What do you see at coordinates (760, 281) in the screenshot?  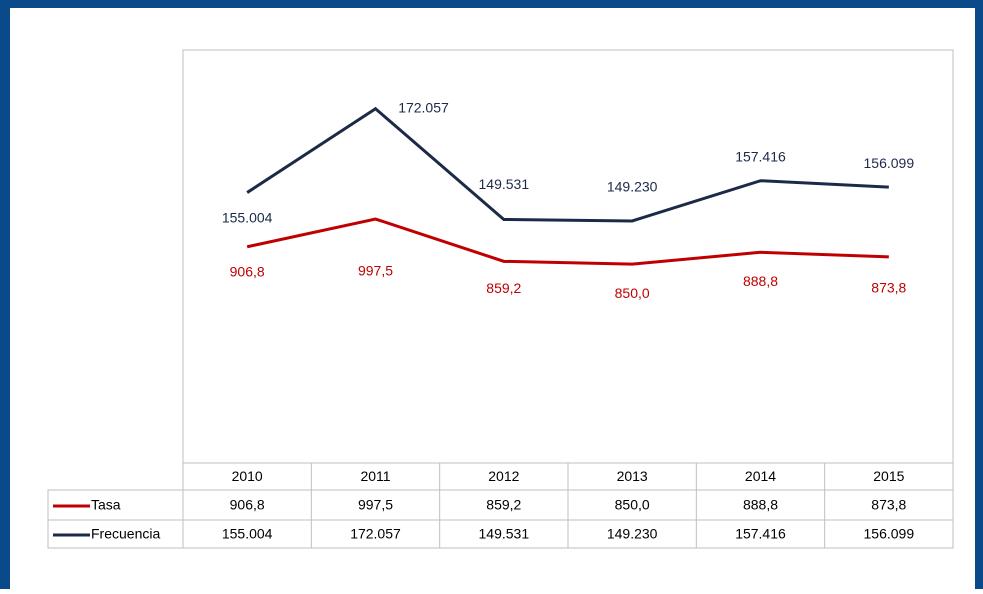 I see `data-label: 888,8` at bounding box center [760, 281].